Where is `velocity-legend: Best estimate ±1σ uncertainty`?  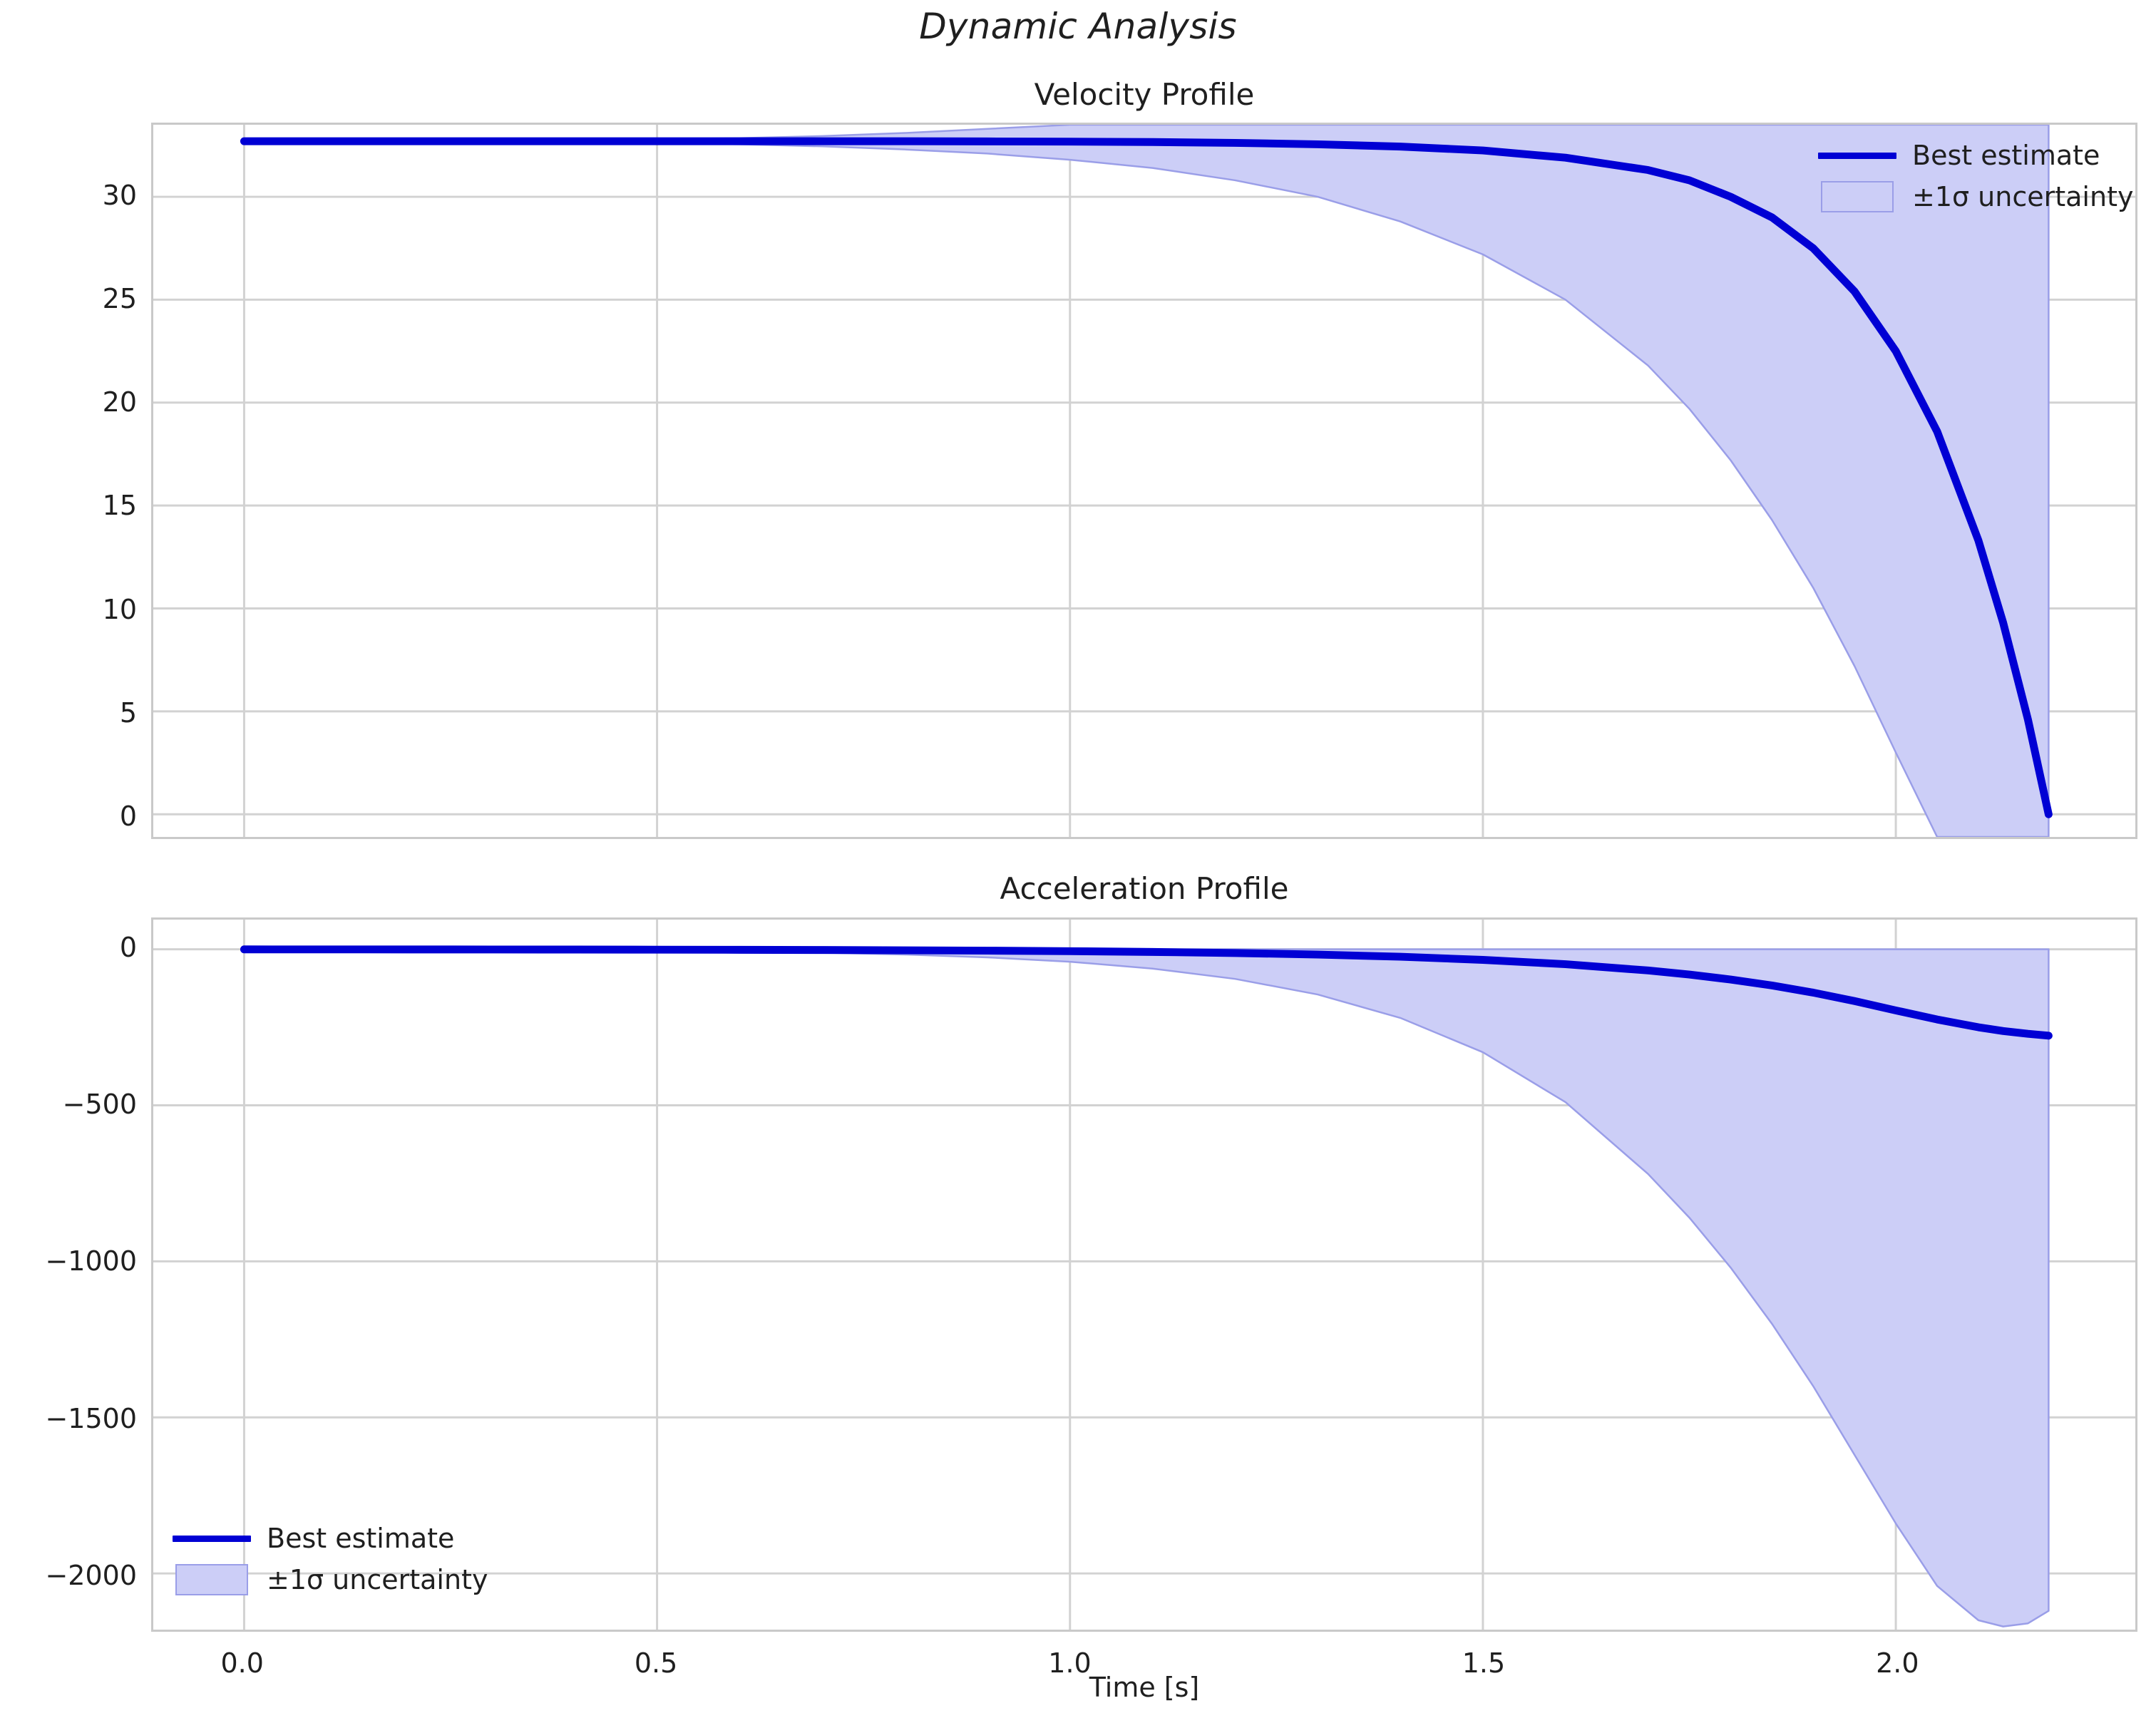 velocity-legend: Best estimate ±1σ uncertainty is located at coordinates (1975, 176).